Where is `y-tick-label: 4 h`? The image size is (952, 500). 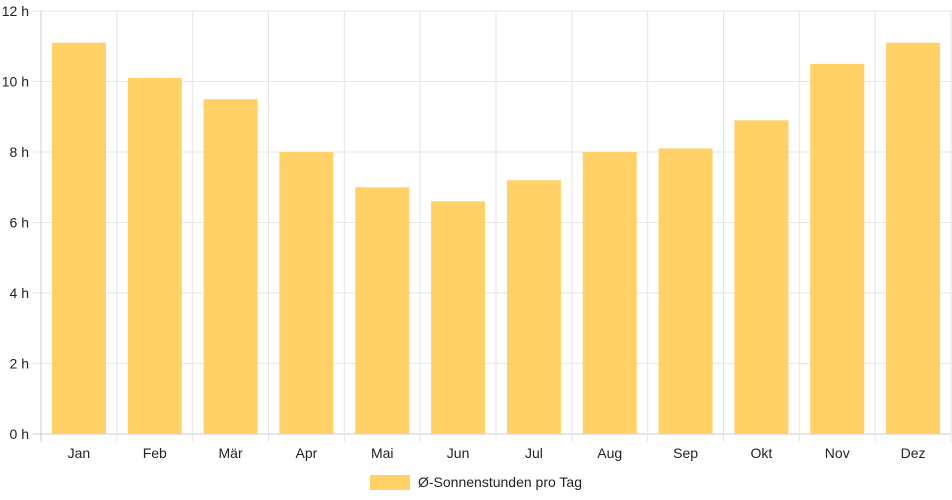
y-tick-label: 4 h is located at coordinates (19, 293).